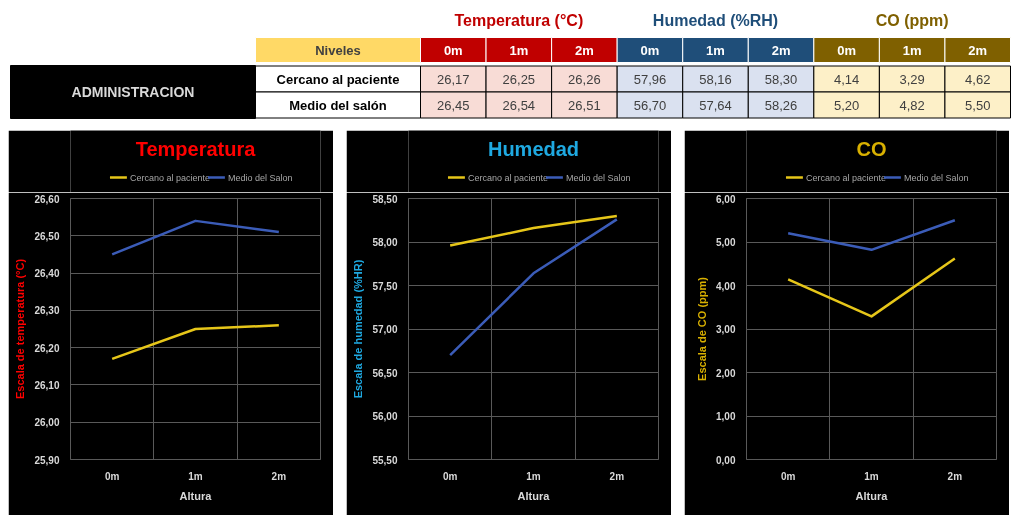  Describe the element at coordinates (133, 92) in the screenshot. I see `text: ADMINISTRACION` at that location.